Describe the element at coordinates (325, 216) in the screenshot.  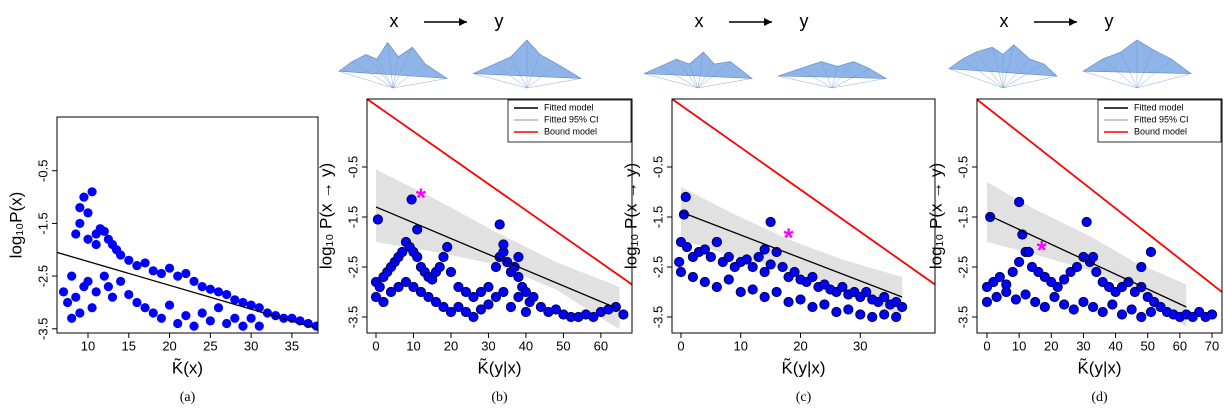
I see `y-axis-label: log₁₀ P(x → y)` at that location.